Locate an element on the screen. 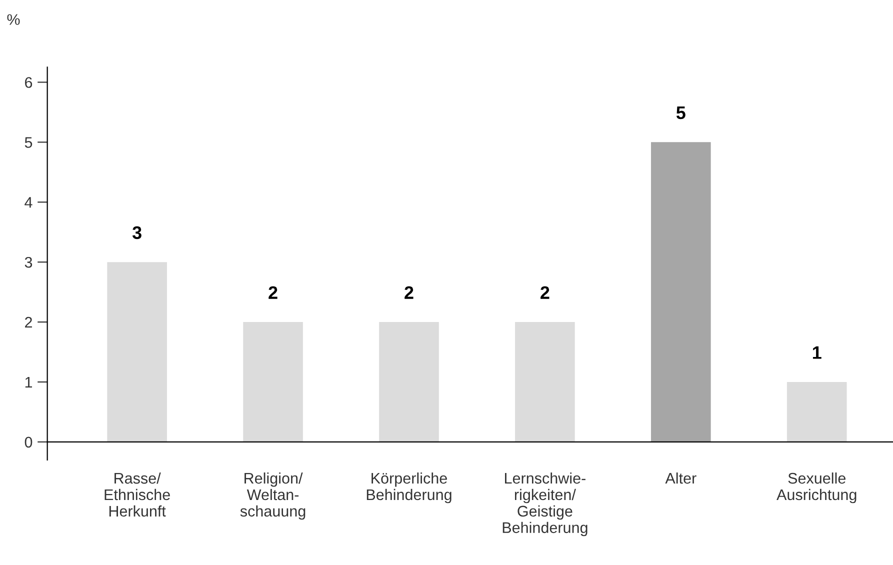 This screenshot has width=893, height=565. y-tick-label: 4 is located at coordinates (28, 202).